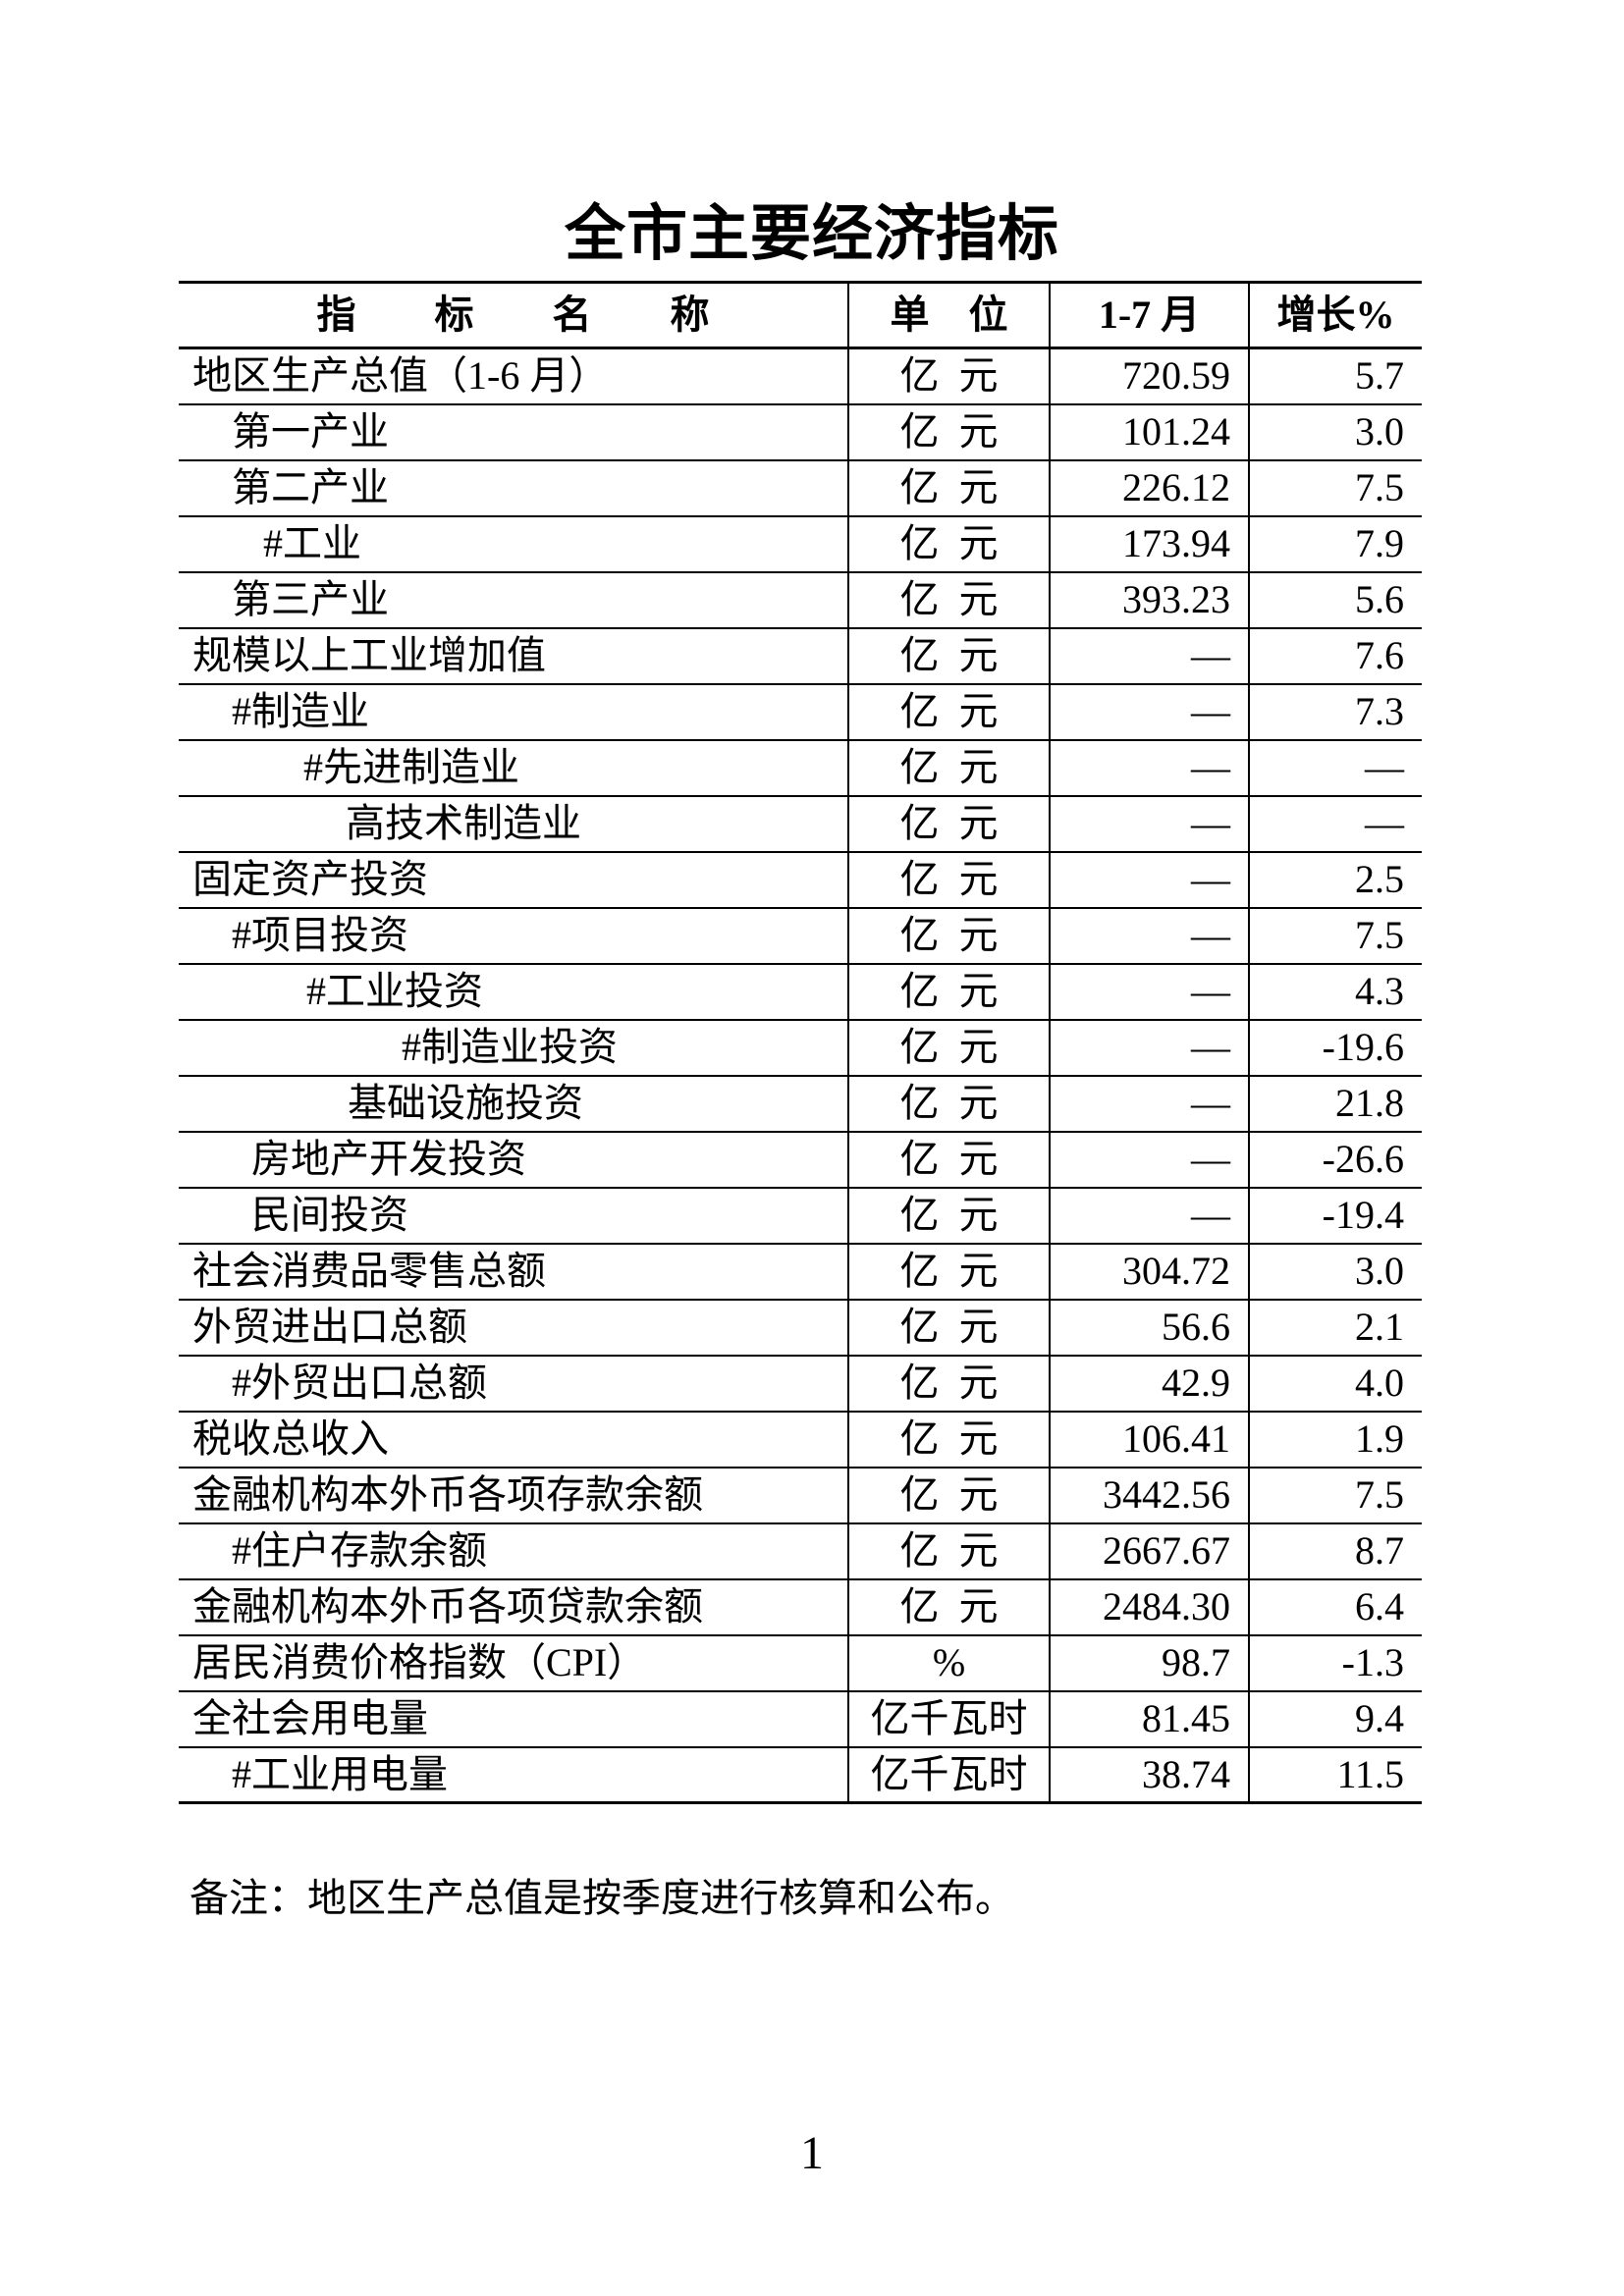  Describe the element at coordinates (800, 1439) in the screenshot. I see `table-row: 税收总收入亿 元 106.41 1.9` at that location.